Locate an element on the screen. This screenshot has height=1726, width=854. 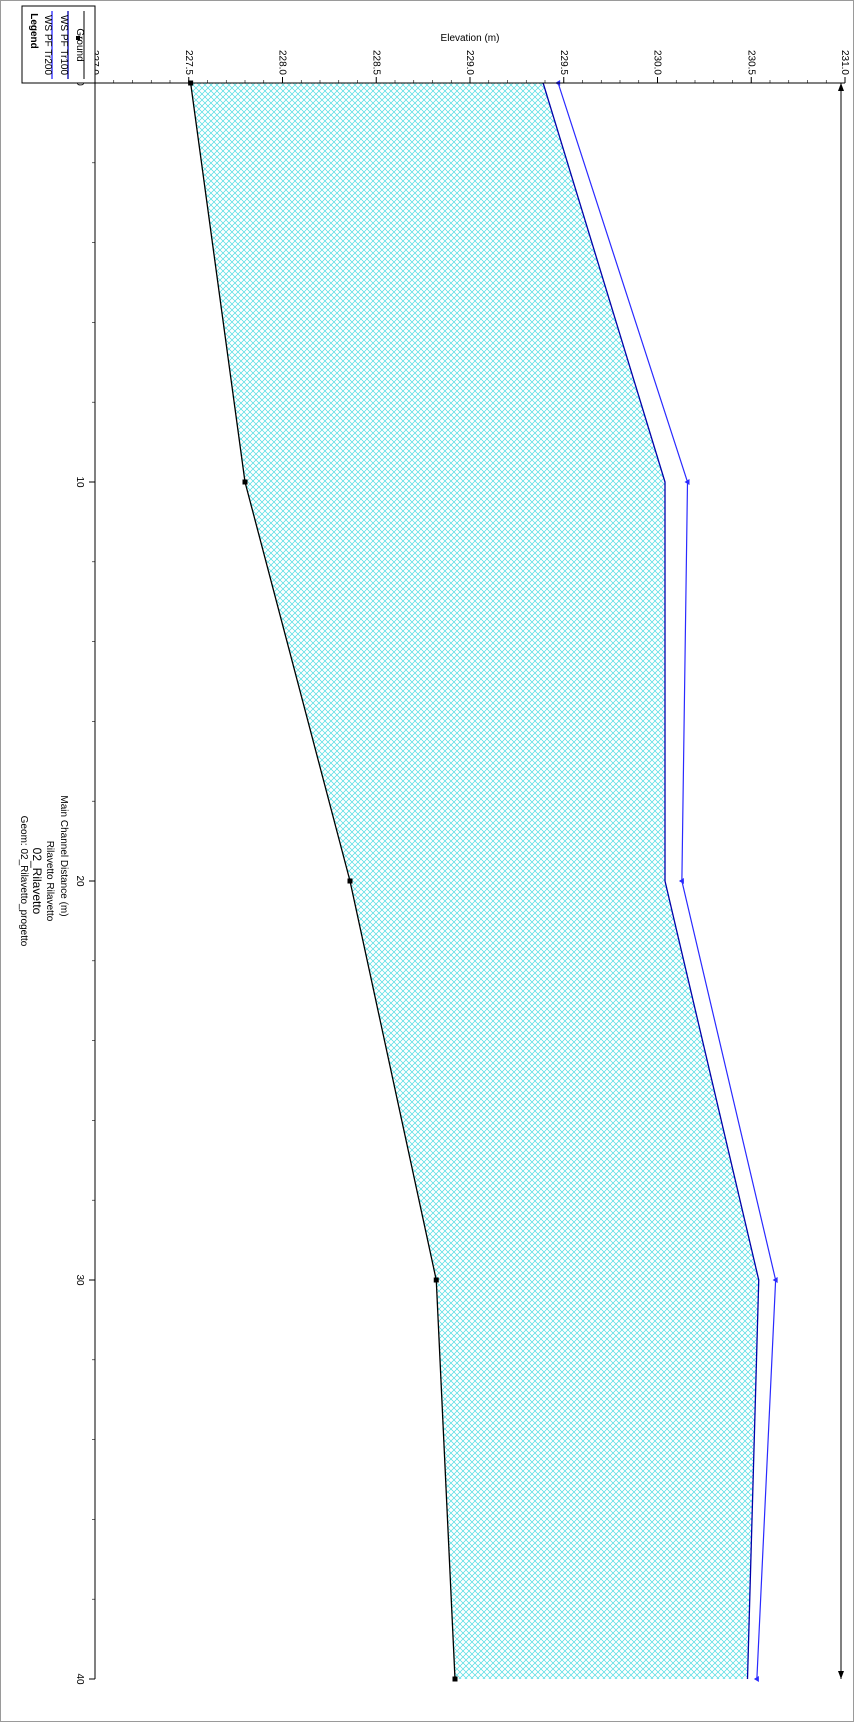
legend-label-ground: Ground is located at coordinates (79, 44).